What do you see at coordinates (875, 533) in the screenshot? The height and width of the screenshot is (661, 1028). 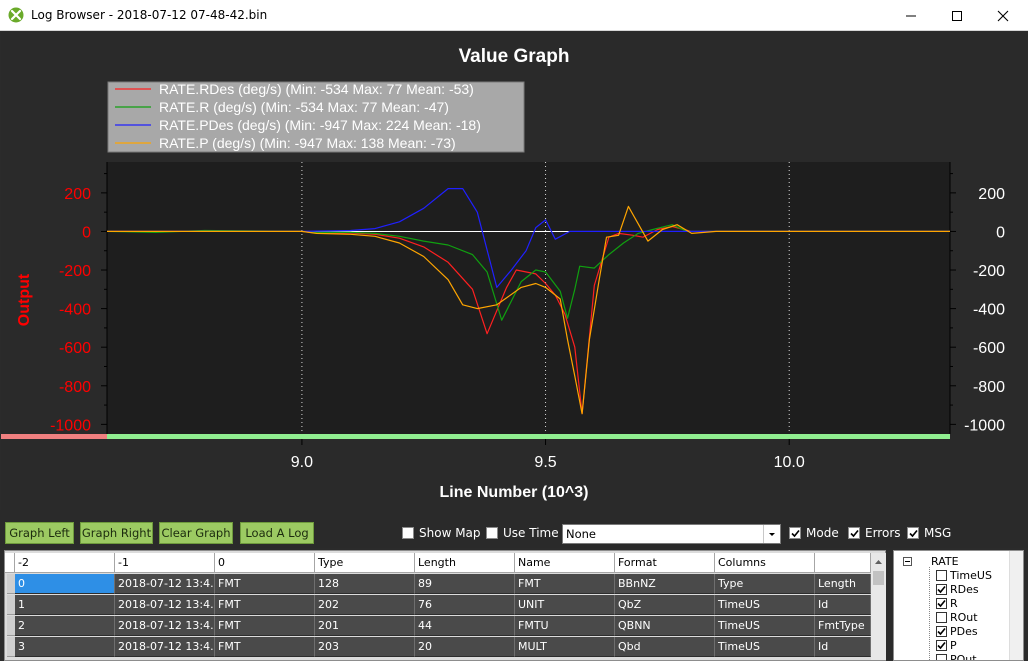 I see `errors-checkbox: Errors` at bounding box center [875, 533].